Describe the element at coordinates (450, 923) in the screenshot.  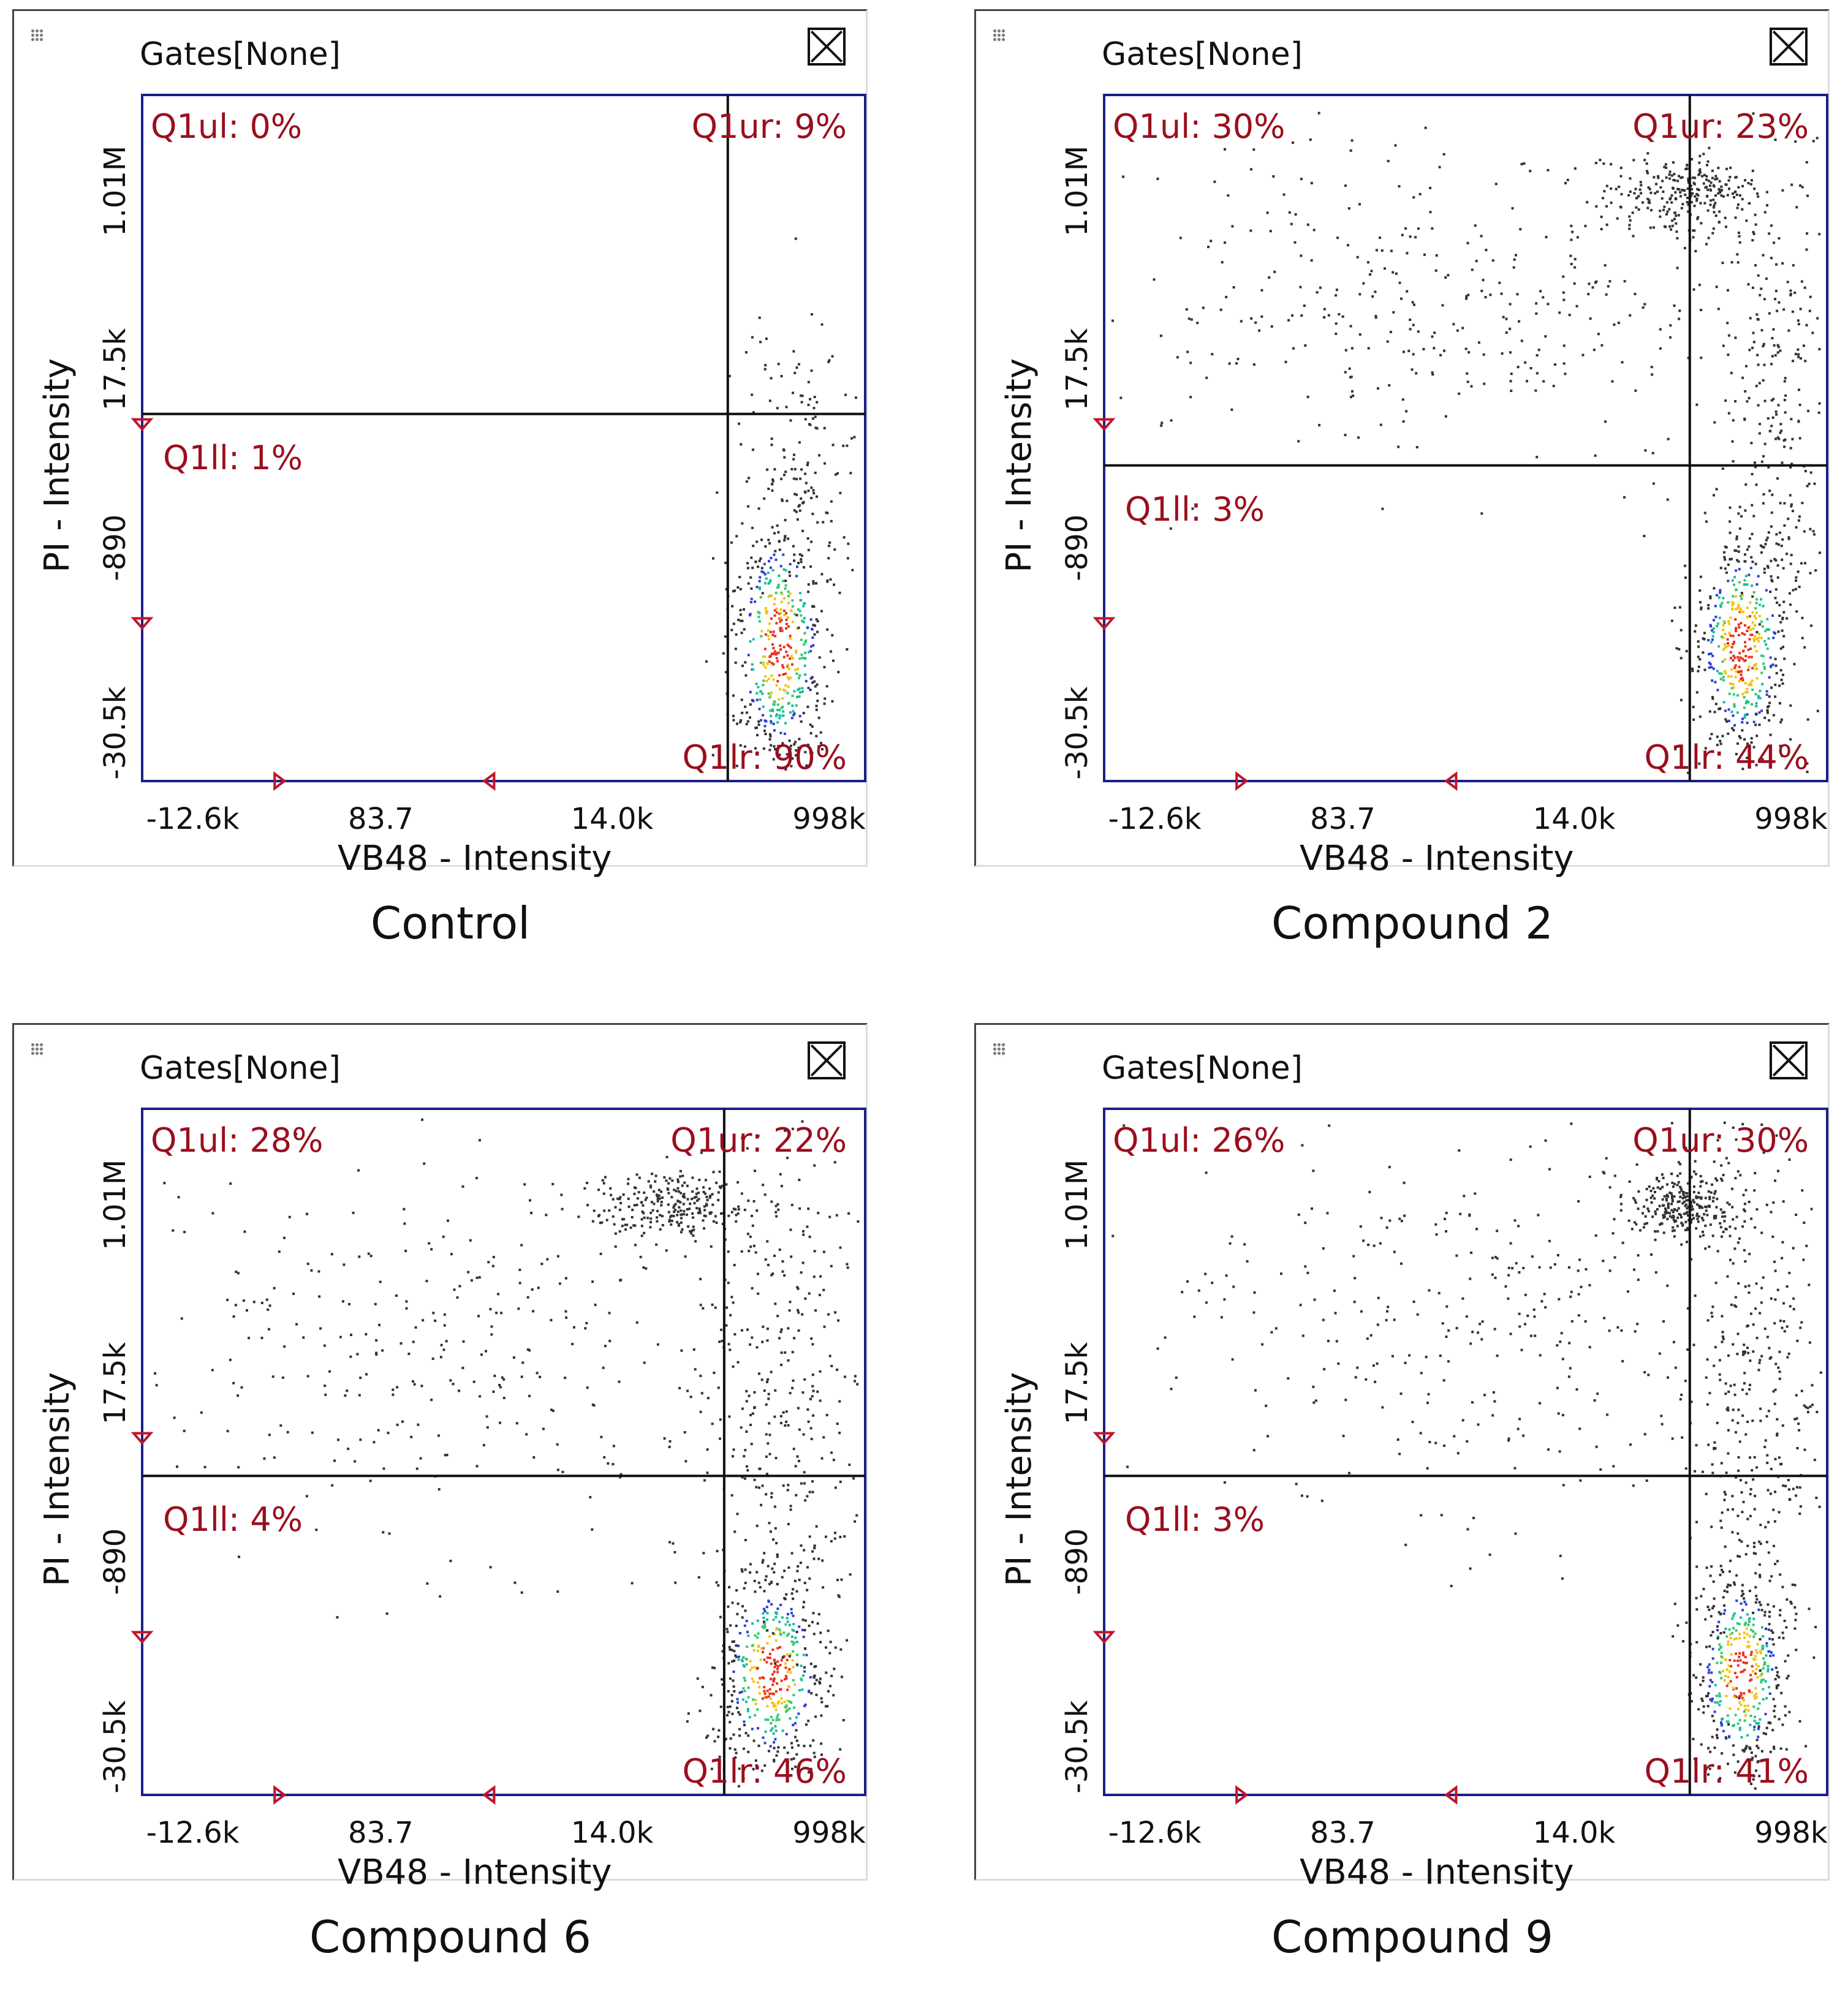
I see `panel-caption: Control` at that location.